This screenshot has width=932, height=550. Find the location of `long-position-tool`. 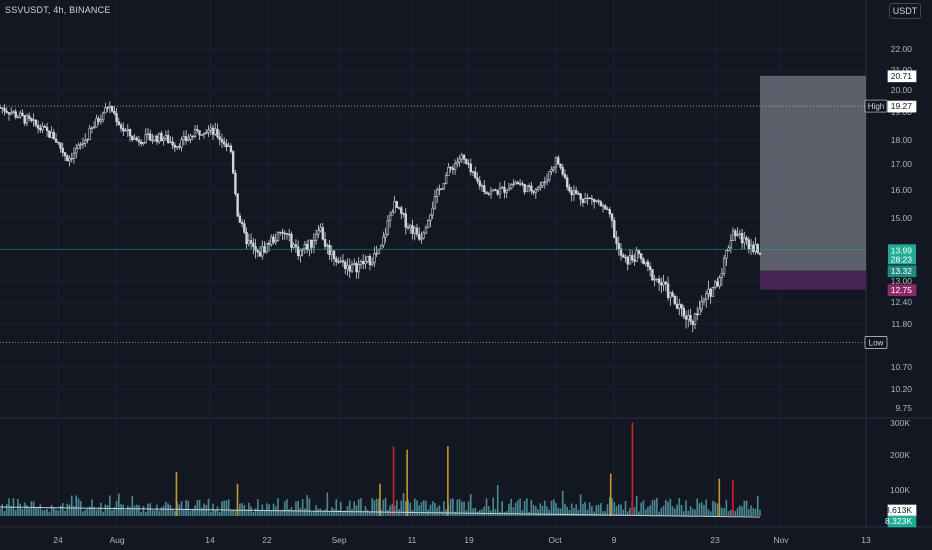

long-position-tool is located at coordinates (813, 182).